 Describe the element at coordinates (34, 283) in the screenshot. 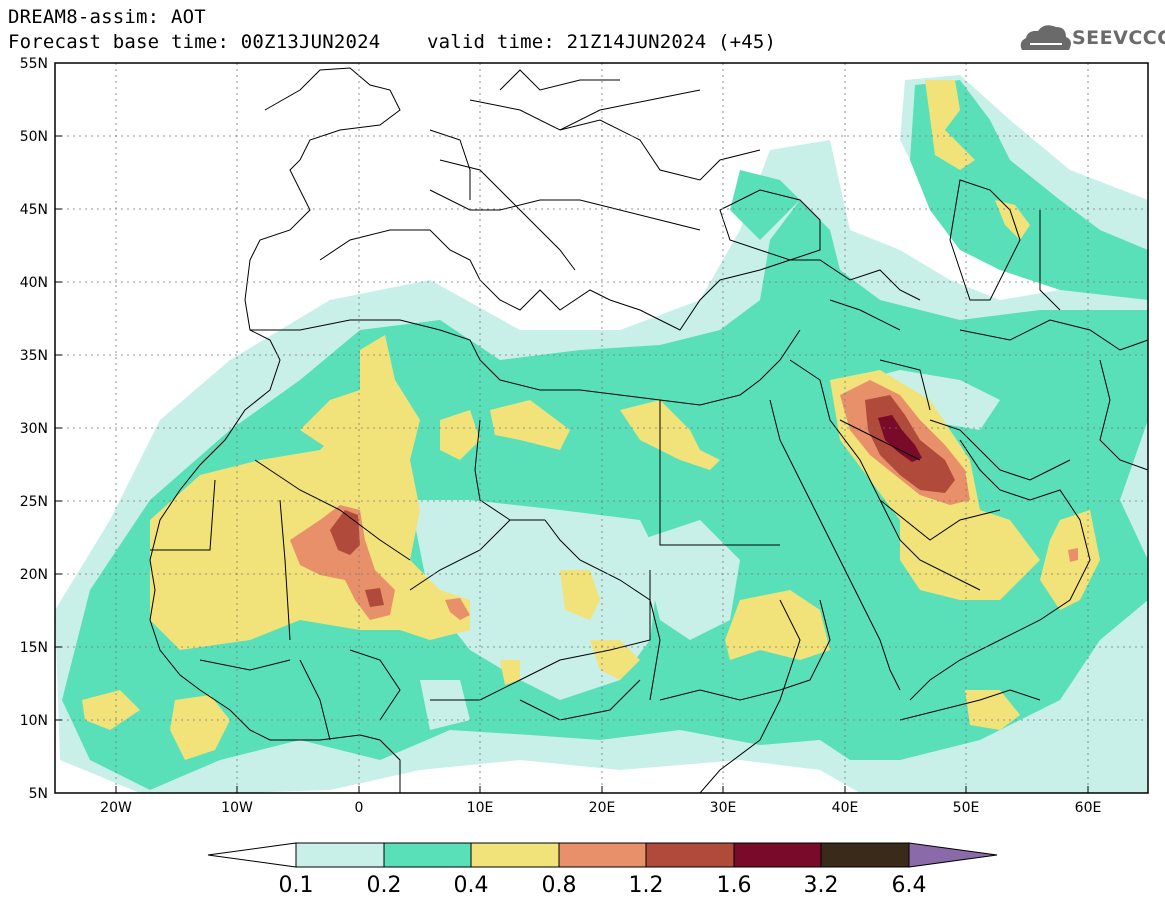

I see `lat-label: 40N` at that location.